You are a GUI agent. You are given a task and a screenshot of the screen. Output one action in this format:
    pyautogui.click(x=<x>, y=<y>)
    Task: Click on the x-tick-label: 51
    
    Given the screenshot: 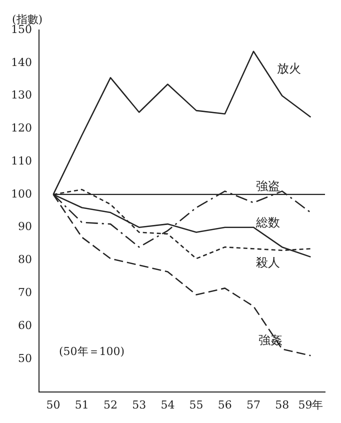 What is the action you would take?
    pyautogui.click(x=81, y=405)
    